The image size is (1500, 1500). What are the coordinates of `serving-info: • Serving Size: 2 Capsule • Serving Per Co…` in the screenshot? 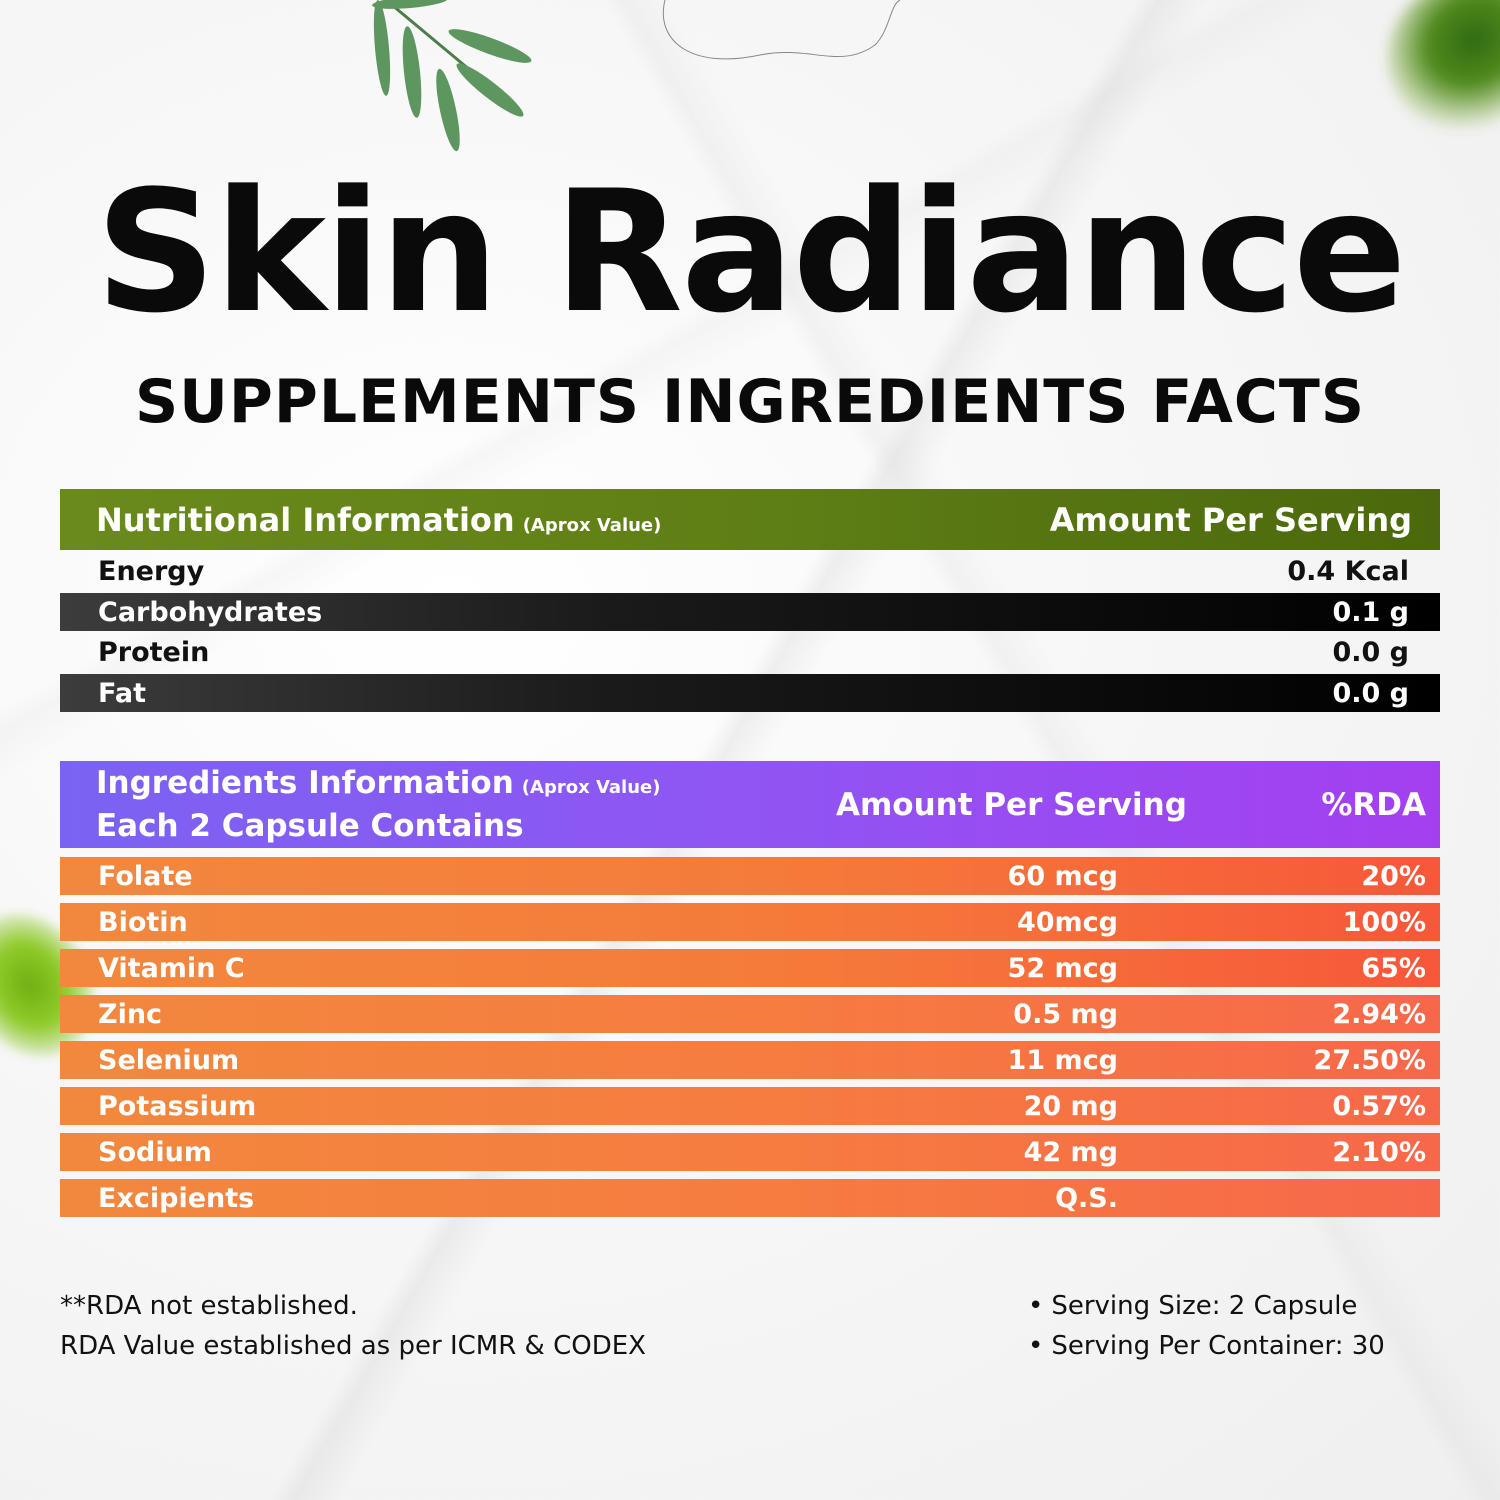 It's located at (1206, 1326).